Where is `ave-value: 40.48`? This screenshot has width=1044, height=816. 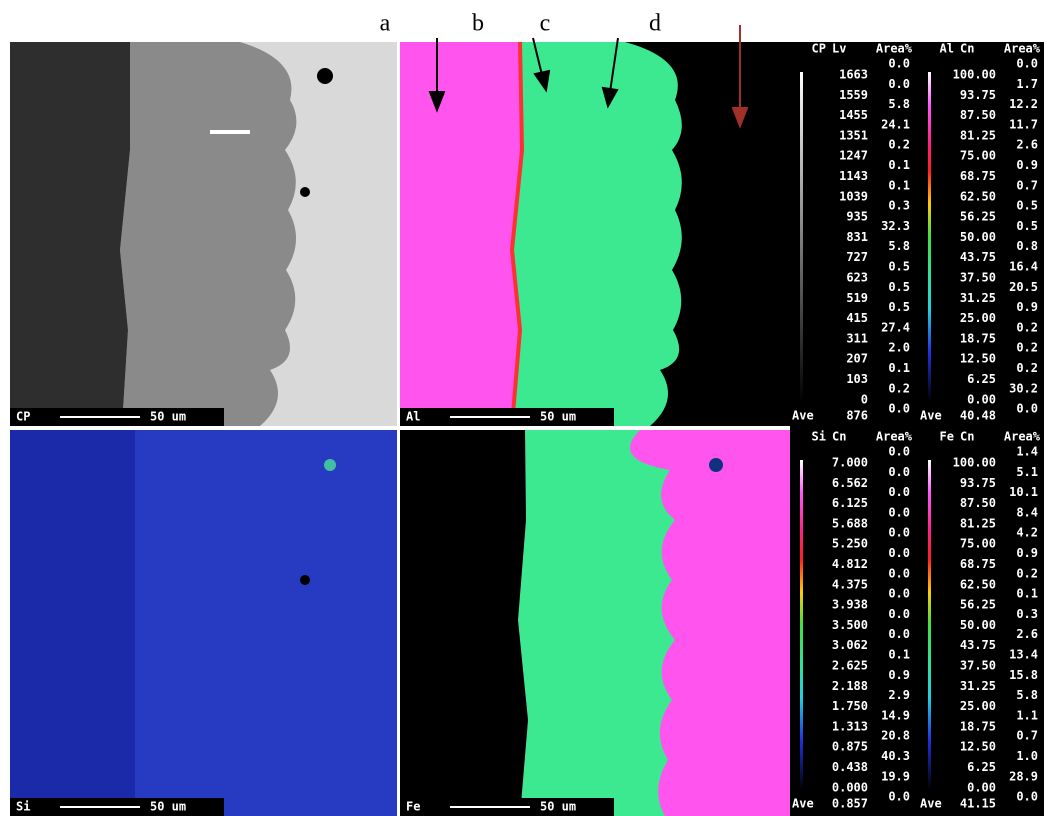 ave-value: 40.48 is located at coordinates (978, 416).